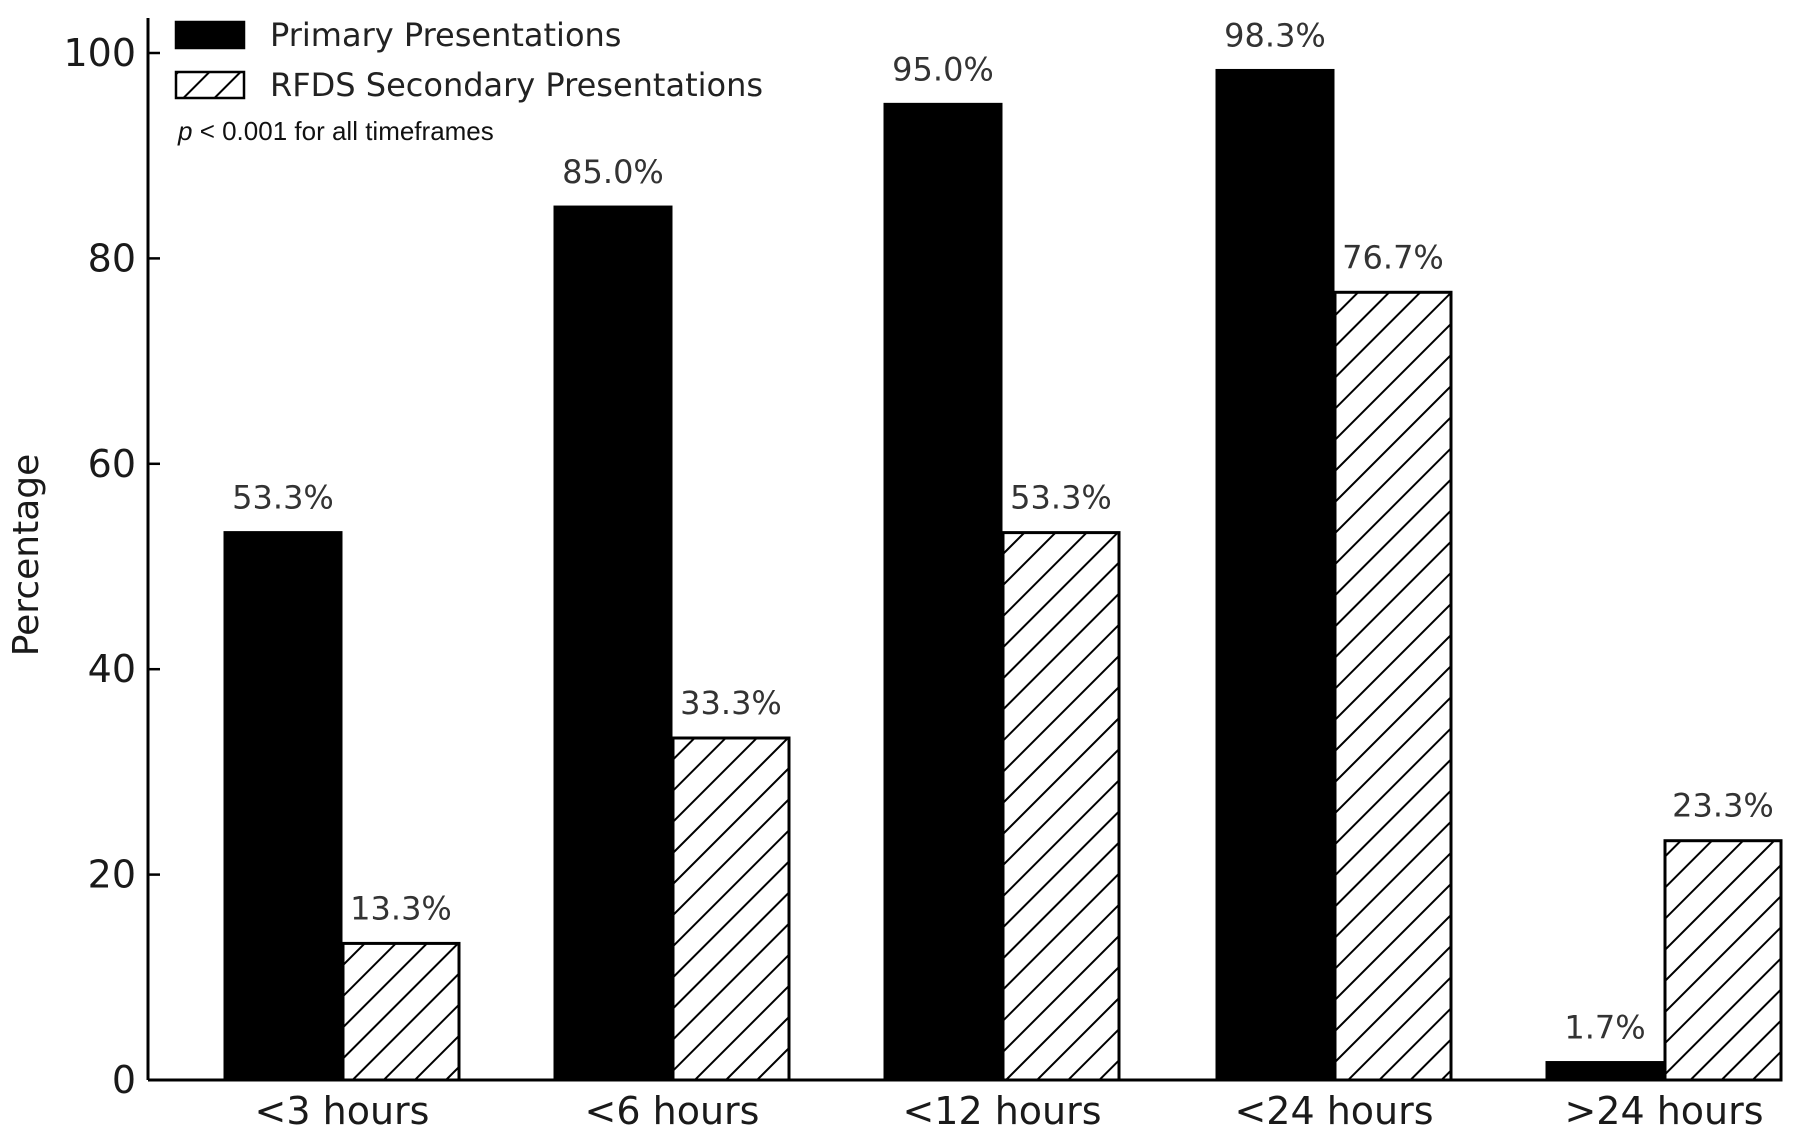 This screenshot has width=1800, height=1146. I want to click on legend-swatch-secondary, so click(210, 85).